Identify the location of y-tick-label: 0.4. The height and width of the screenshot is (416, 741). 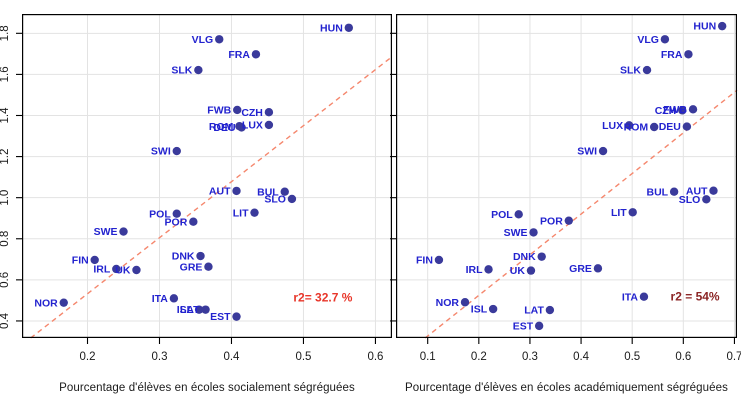
(5, 320).